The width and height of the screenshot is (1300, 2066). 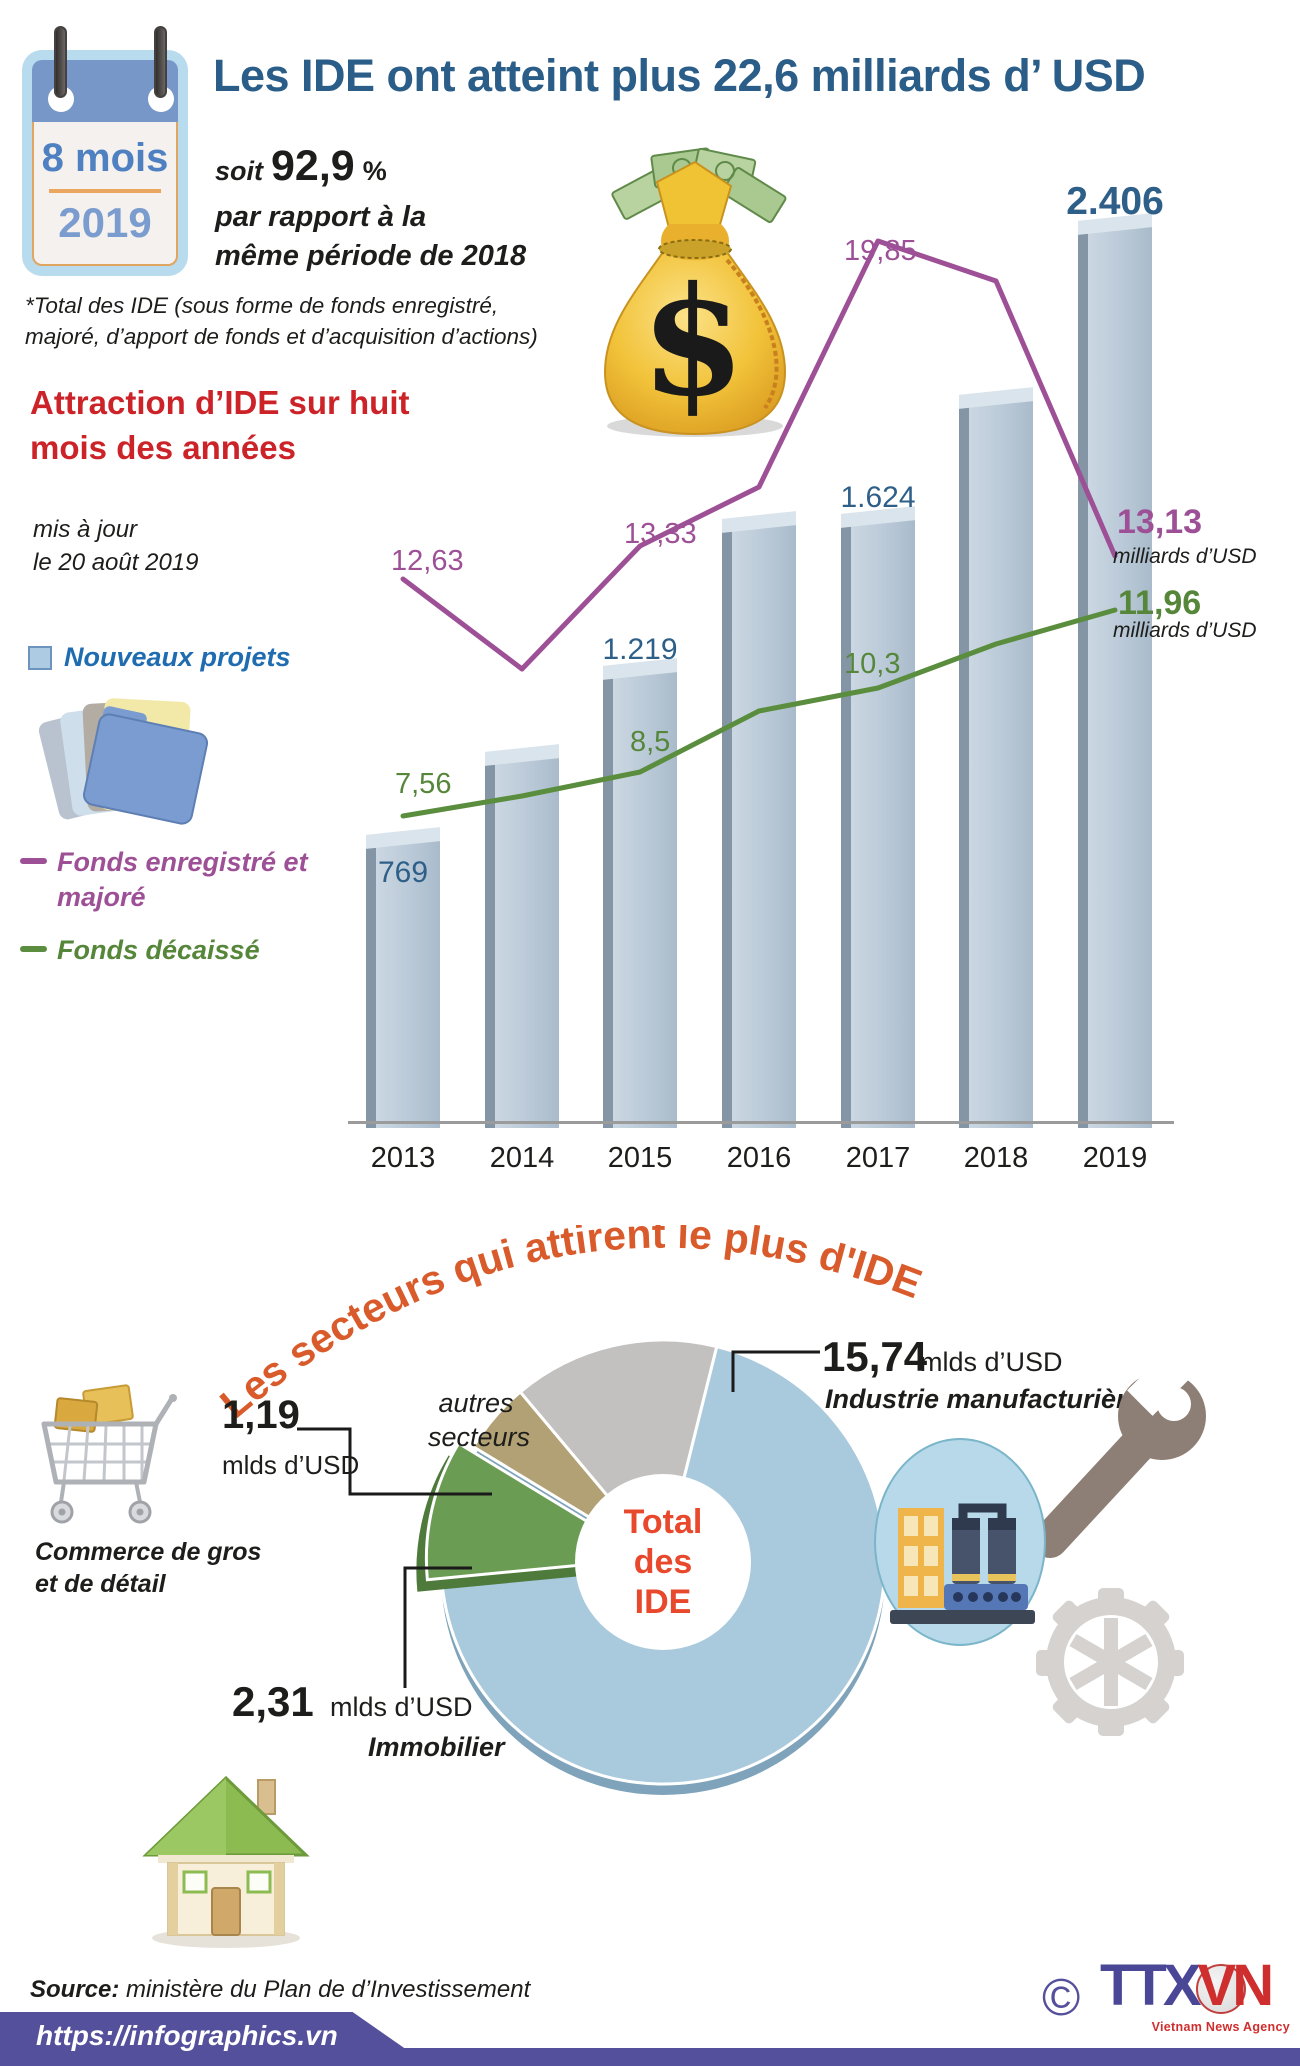 I want to click on percent-sign: %, so click(x=374, y=171).